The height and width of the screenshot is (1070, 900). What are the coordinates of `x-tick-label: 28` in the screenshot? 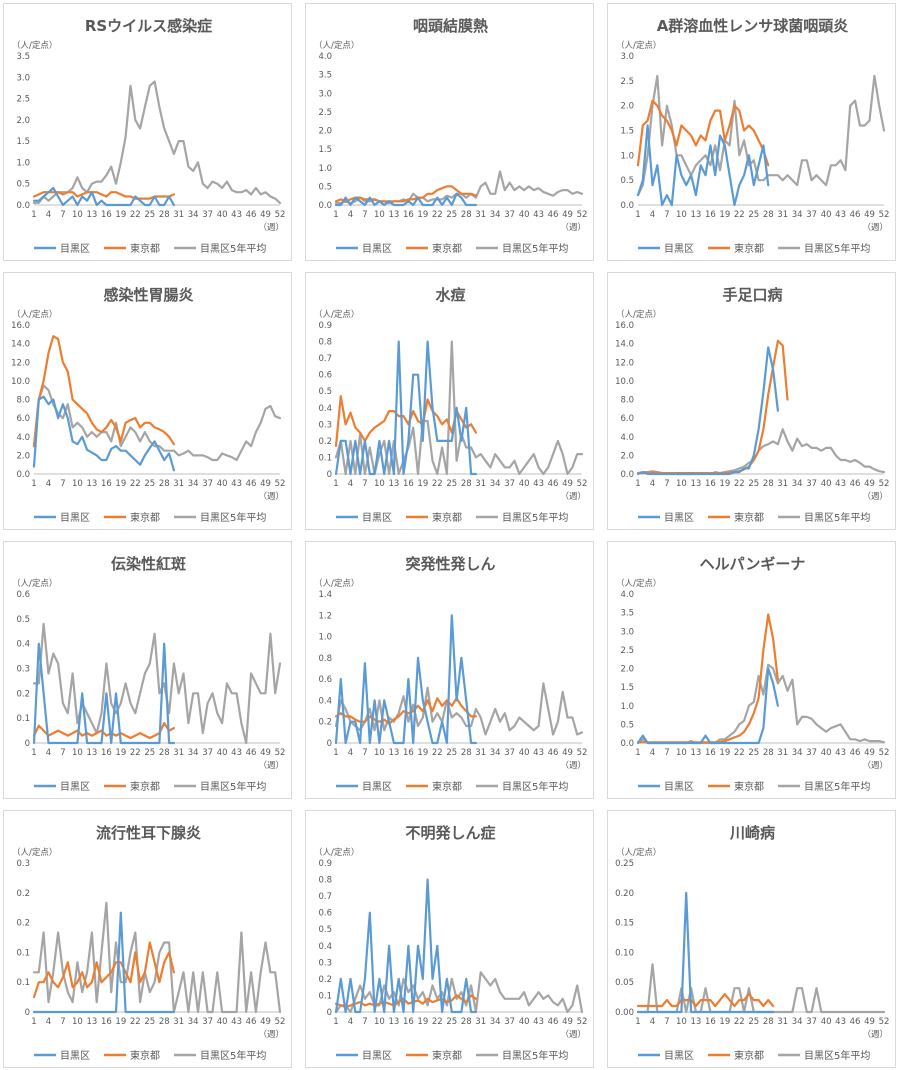 It's located at (466, 484).